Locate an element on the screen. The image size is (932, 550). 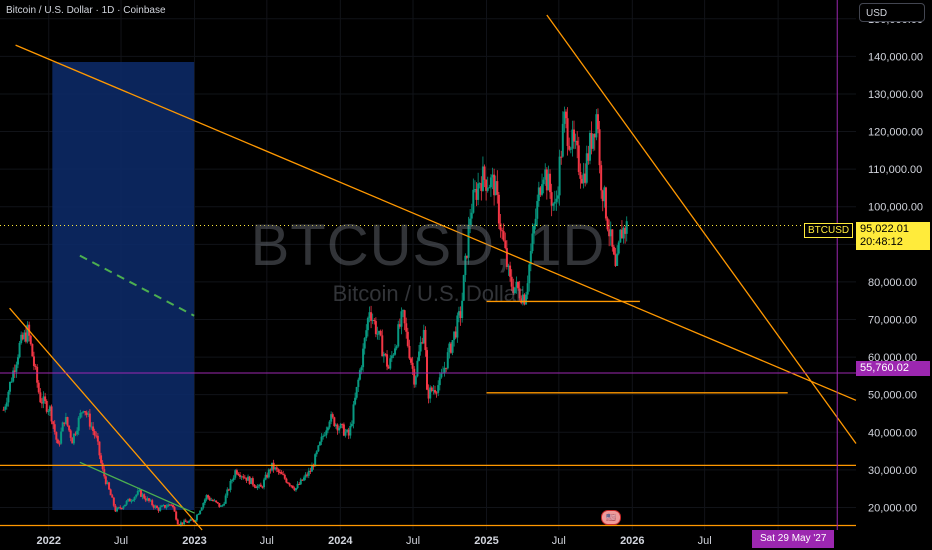
bar-countdown: 20:48:12 is located at coordinates (881, 242).